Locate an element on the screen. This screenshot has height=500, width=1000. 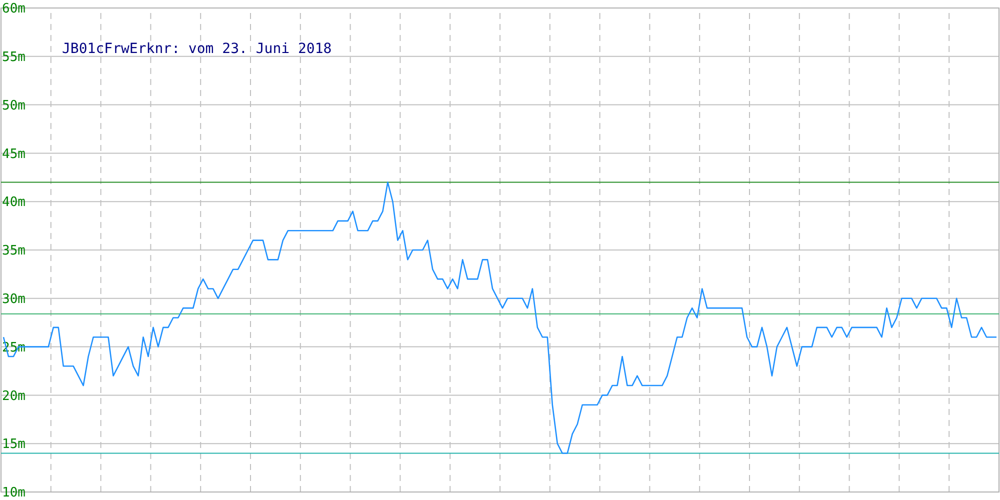
y-tick-label: 35m is located at coordinates (14, 251).